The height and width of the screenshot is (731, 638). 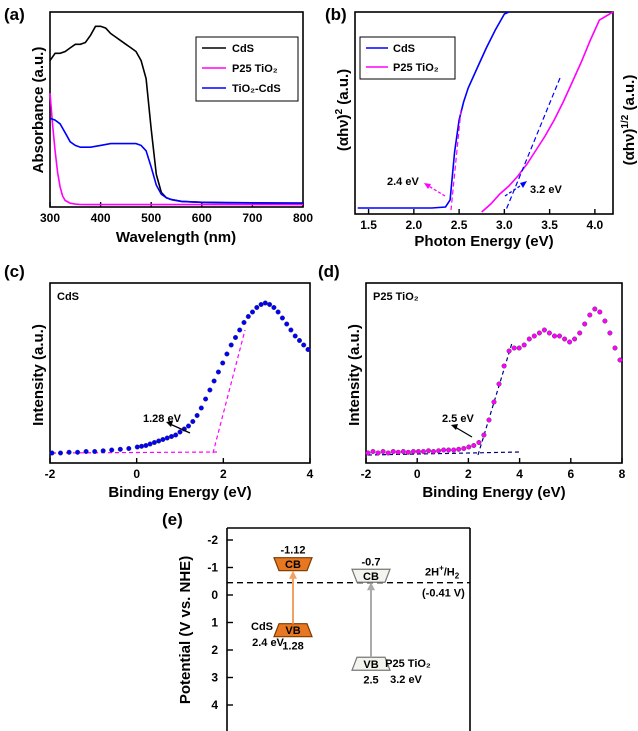 I want to click on cds-vb-block, so click(x=293, y=630).